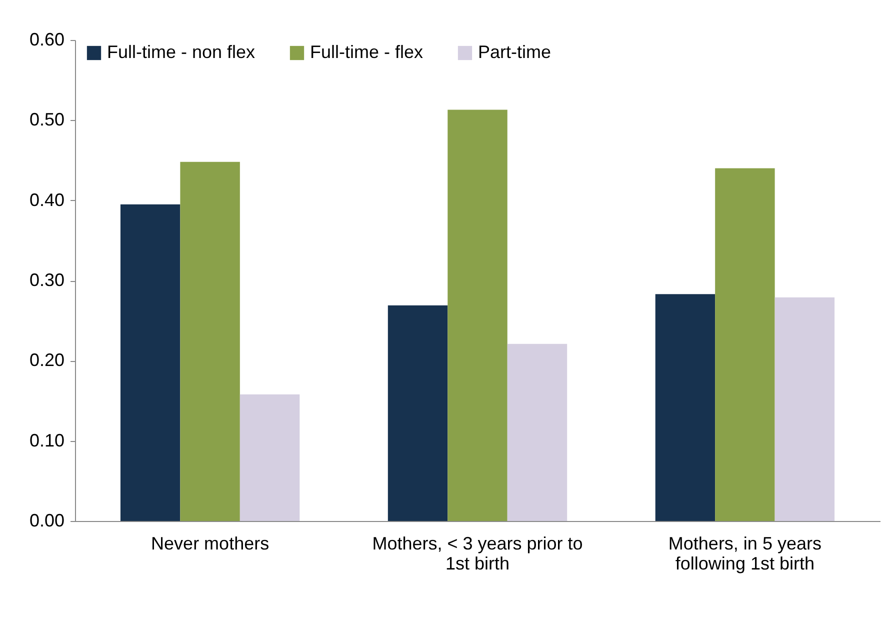 This screenshot has height=617, width=895. I want to click on y-tick-label: 0.10, so click(46, 440).